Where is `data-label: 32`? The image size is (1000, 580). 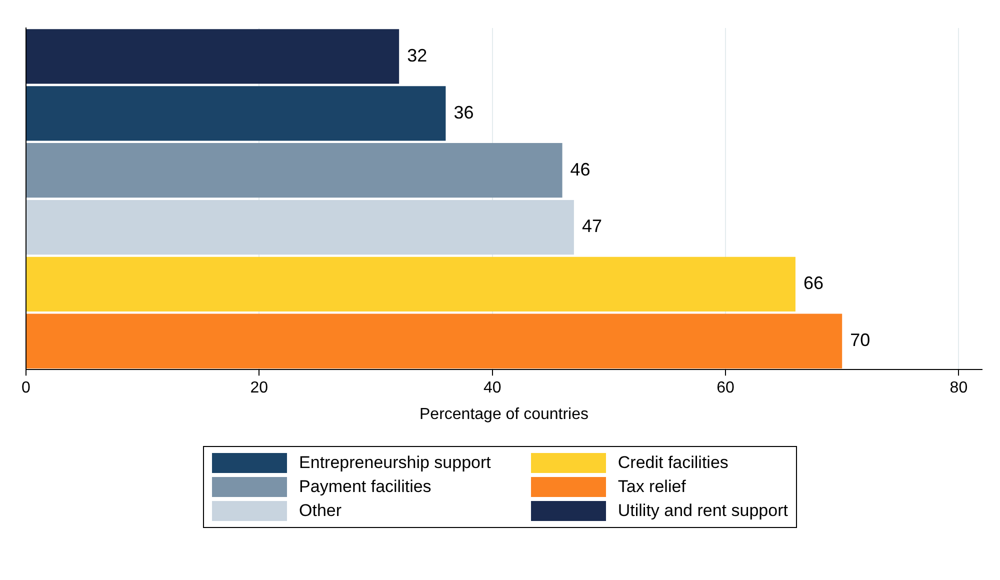
data-label: 32 is located at coordinates (417, 55).